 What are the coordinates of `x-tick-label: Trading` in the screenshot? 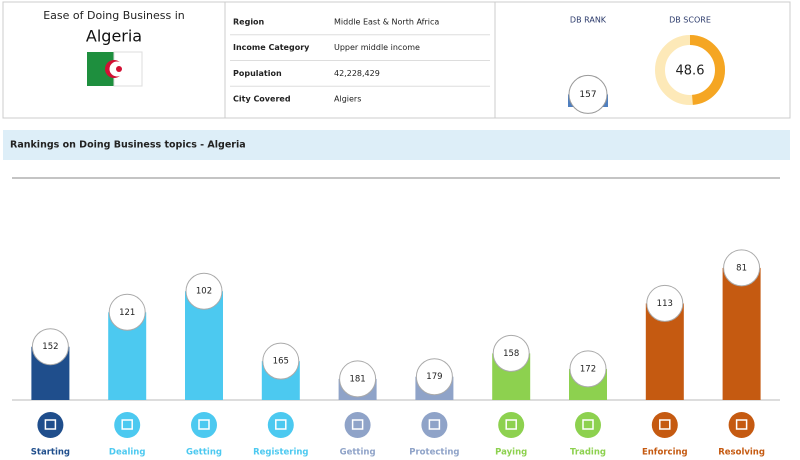 It's located at (588, 453).